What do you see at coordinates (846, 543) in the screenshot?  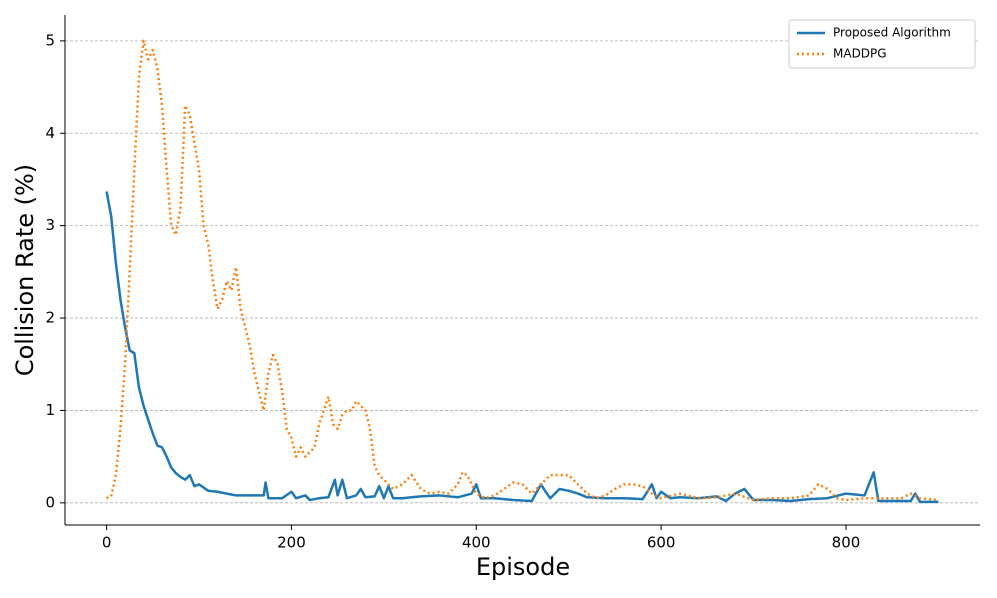 I see `x-tick-label: 800` at bounding box center [846, 543].